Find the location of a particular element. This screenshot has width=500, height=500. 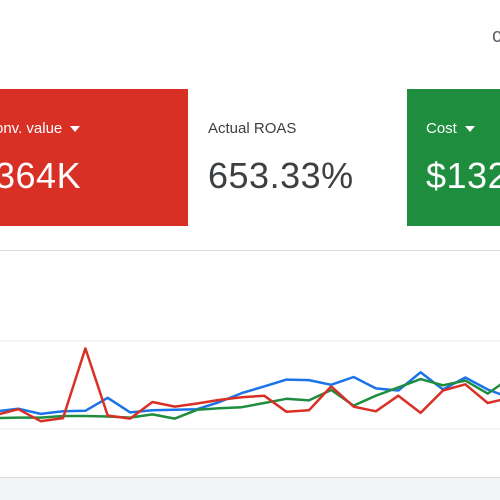

scorecard-label: Actual ROAS is located at coordinates (252, 128).